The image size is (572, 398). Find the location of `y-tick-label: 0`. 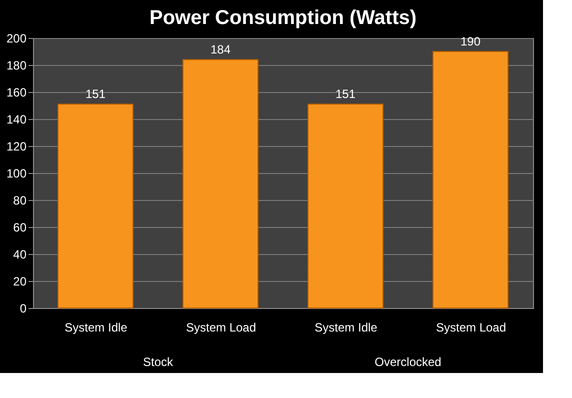

y-tick-label: 0 is located at coordinates (23, 309).